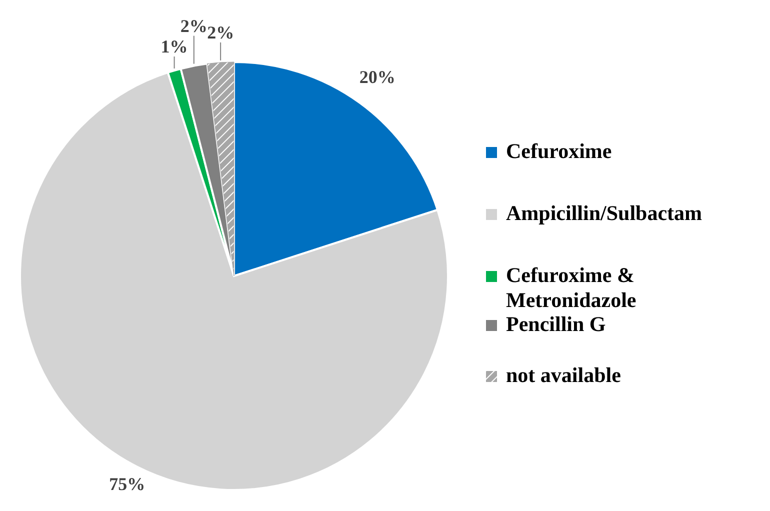  I want to click on data-label: 20%, so click(377, 76).